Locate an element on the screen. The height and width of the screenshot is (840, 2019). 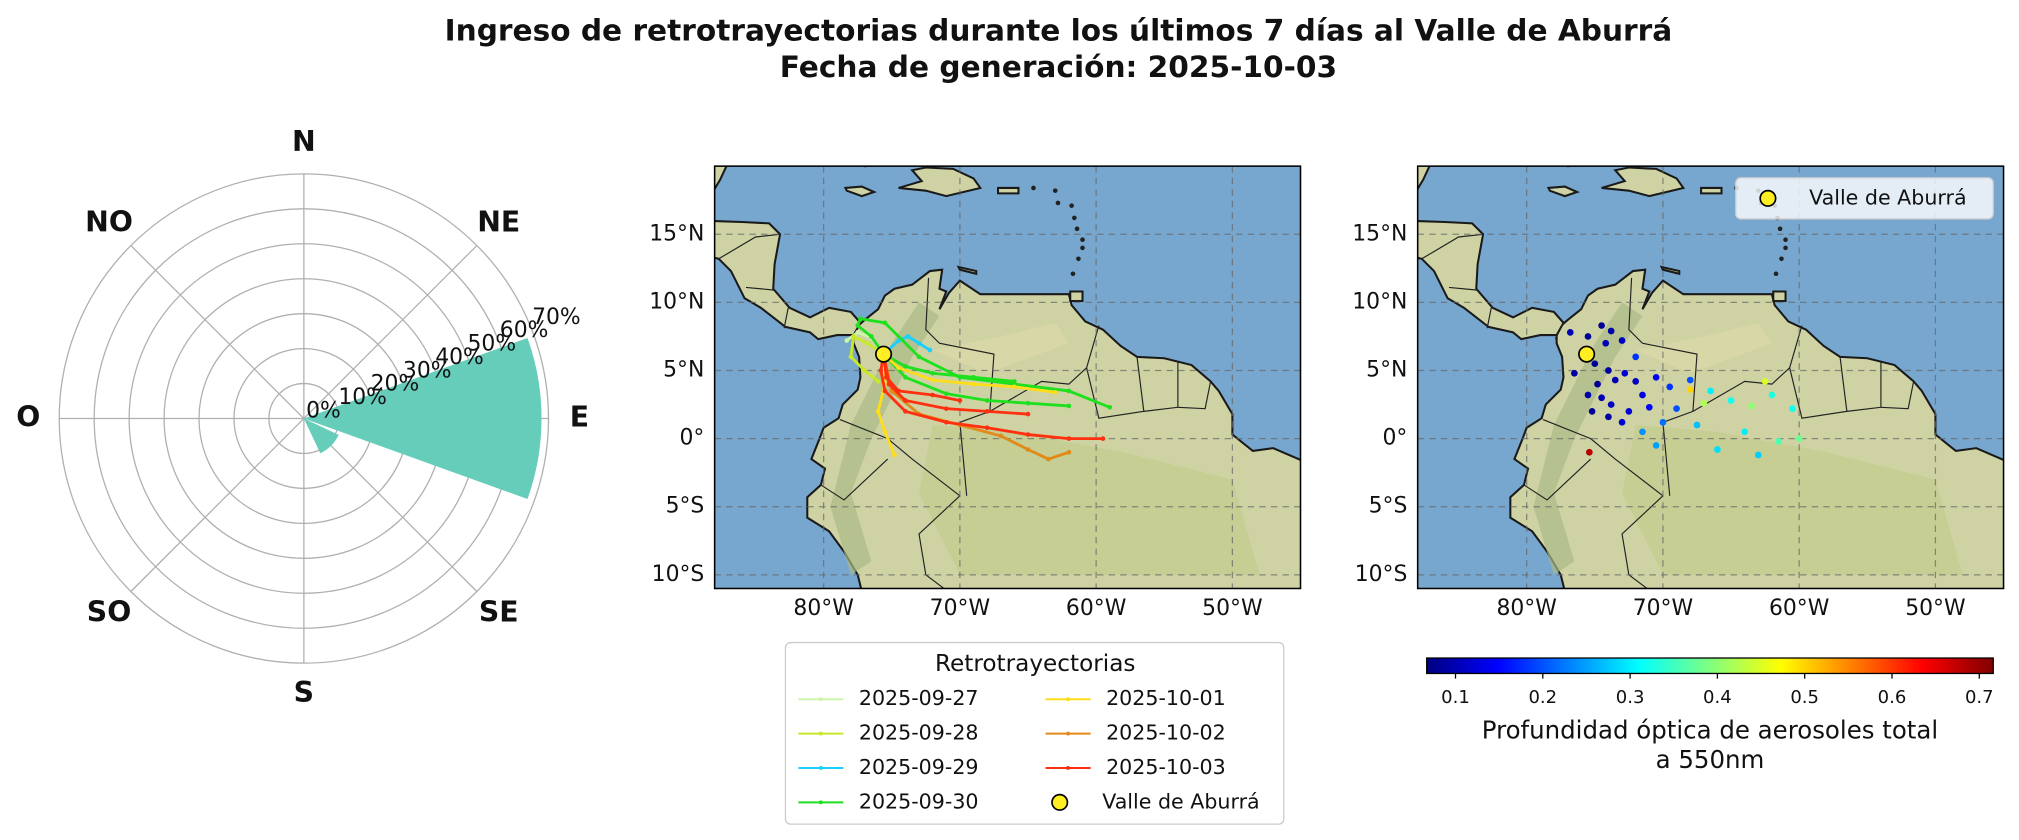
legend-label: 2025-09-28 is located at coordinates (919, 733).